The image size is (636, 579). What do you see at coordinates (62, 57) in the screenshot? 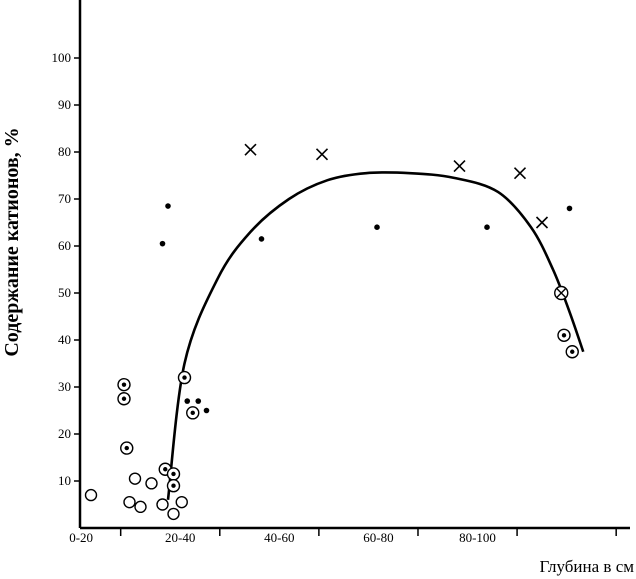
I see `y-tick-label: 100` at bounding box center [62, 57].